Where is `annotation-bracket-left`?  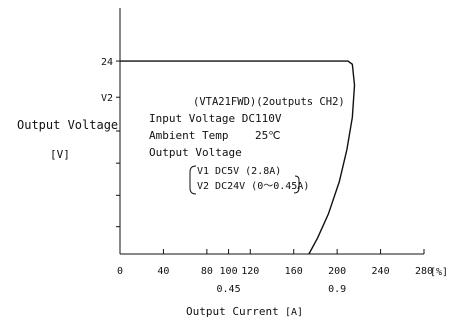
annotation-bracket-left is located at coordinates (193, 180).